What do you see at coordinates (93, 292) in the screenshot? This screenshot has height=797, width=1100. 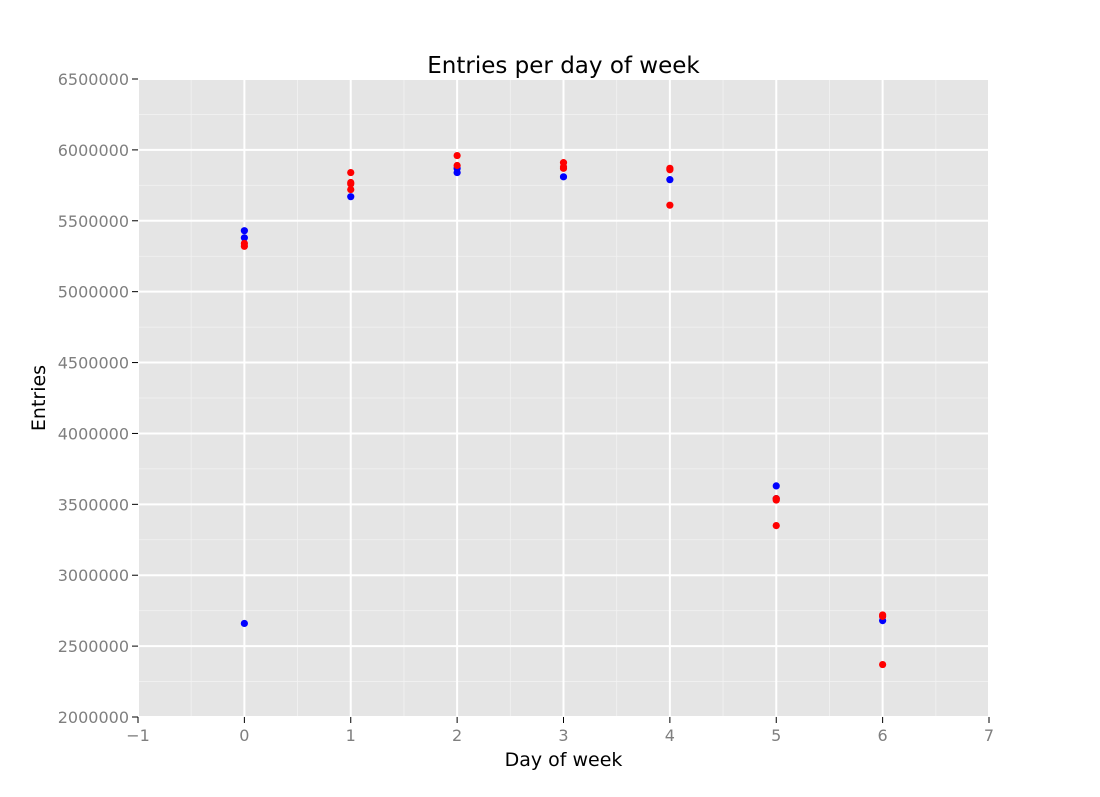 I see `y-tick-label: 5000000` at bounding box center [93, 292].